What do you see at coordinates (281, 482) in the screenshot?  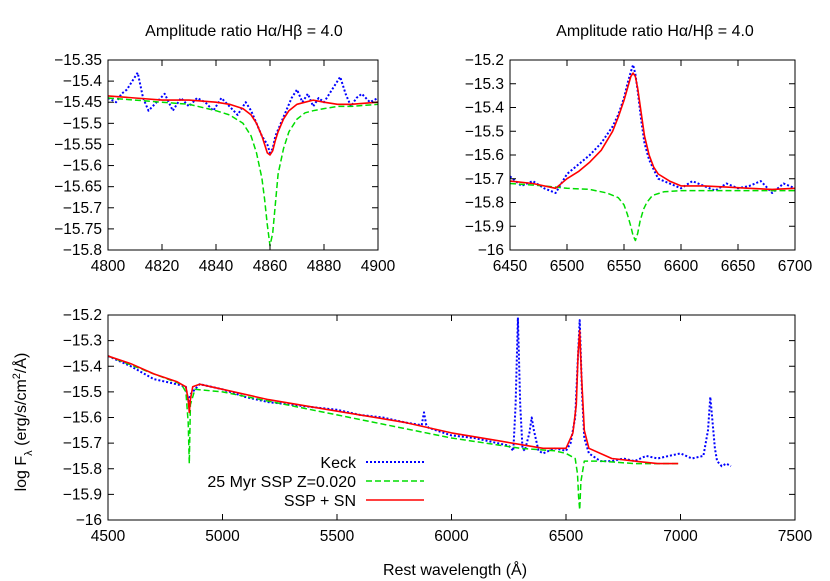 I see `legend-label-ssp: 25 Myr SSP Z=0.020` at bounding box center [281, 482].